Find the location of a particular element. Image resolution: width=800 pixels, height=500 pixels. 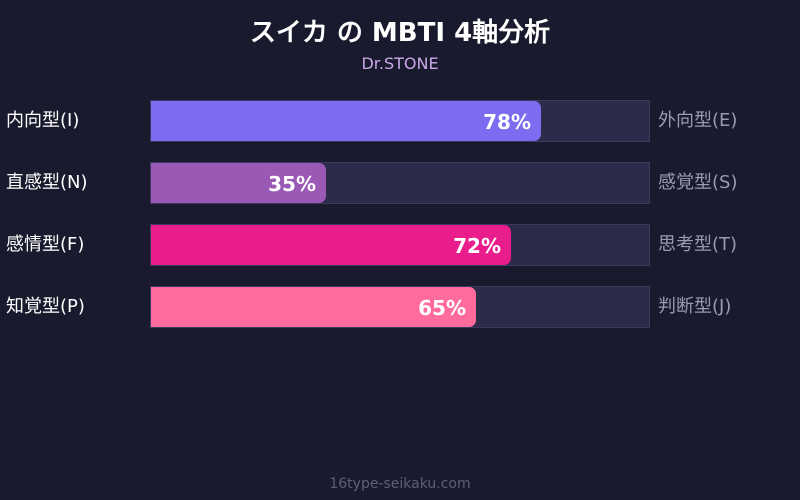

bar-track: 35% is located at coordinates (400, 183).